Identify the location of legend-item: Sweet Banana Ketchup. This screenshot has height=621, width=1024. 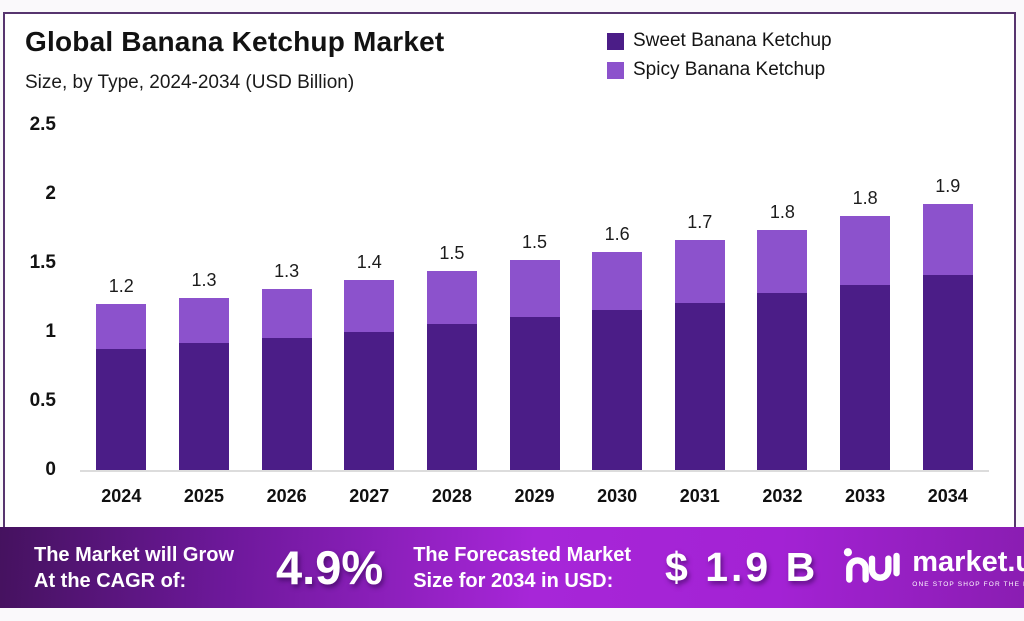
(719, 41).